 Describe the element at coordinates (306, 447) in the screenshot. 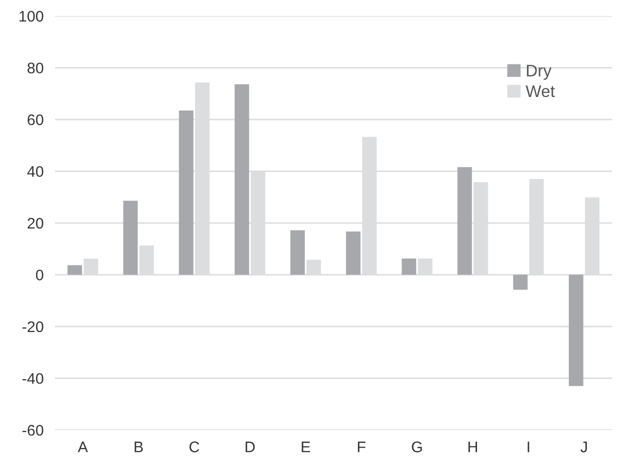

I see `x-tick-label: E` at that location.